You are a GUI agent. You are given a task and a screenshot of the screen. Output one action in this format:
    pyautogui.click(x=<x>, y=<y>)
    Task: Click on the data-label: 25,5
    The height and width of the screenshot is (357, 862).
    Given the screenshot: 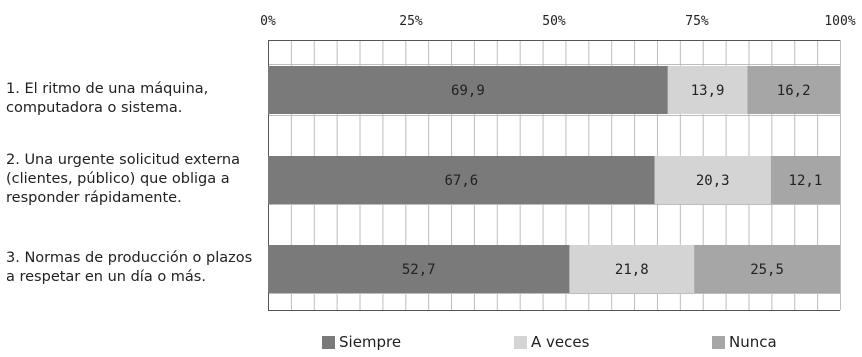 What is the action you would take?
    pyautogui.click(x=767, y=270)
    